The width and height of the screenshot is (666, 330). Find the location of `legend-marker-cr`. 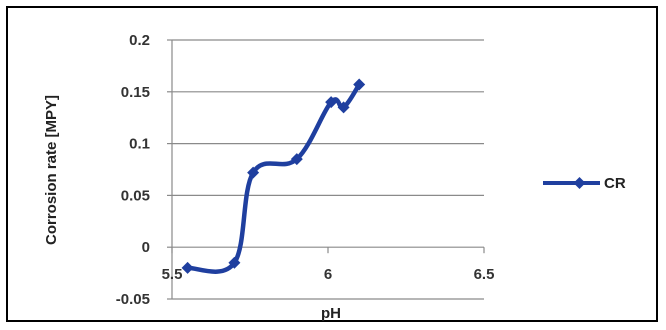

legend-marker-cr is located at coordinates (579, 183).